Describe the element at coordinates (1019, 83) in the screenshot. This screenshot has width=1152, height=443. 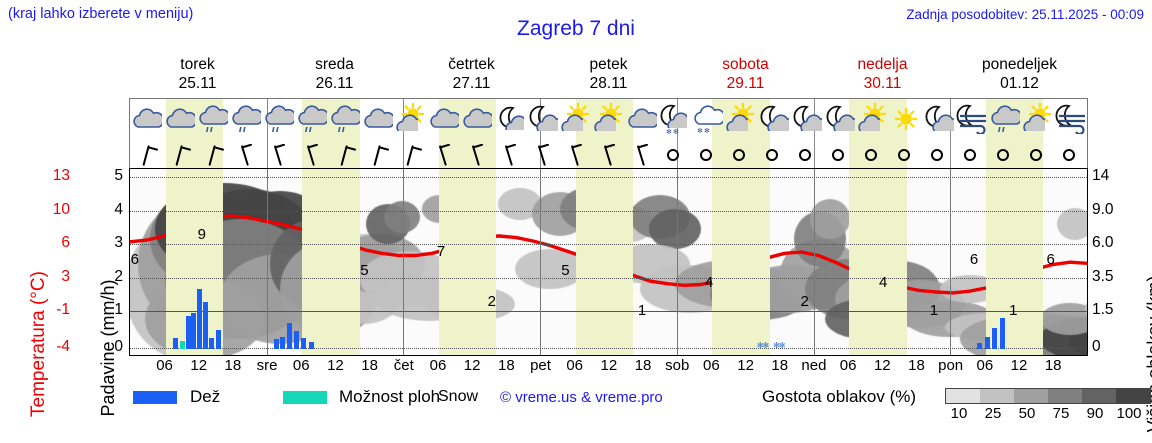
I see `day-date: 01.12` at that location.